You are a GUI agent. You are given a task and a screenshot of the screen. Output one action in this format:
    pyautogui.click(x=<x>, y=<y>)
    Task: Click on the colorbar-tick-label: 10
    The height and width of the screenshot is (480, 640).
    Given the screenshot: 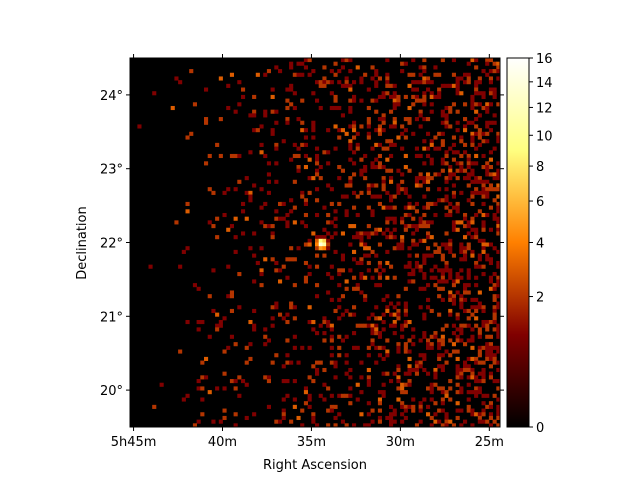 What is the action you would take?
    pyautogui.click(x=544, y=136)
    